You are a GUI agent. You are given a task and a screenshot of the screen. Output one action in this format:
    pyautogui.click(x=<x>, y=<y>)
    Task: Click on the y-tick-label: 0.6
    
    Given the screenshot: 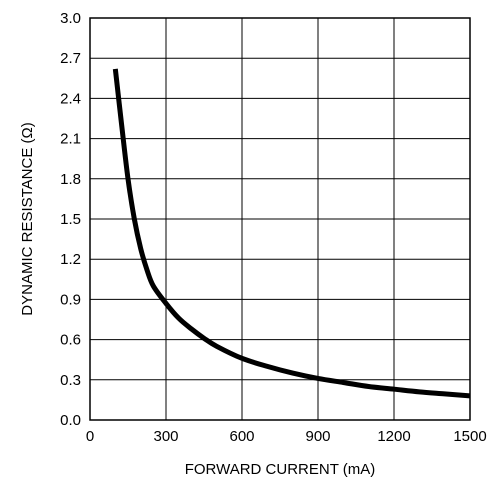 What is the action you would take?
    pyautogui.click(x=70, y=340)
    